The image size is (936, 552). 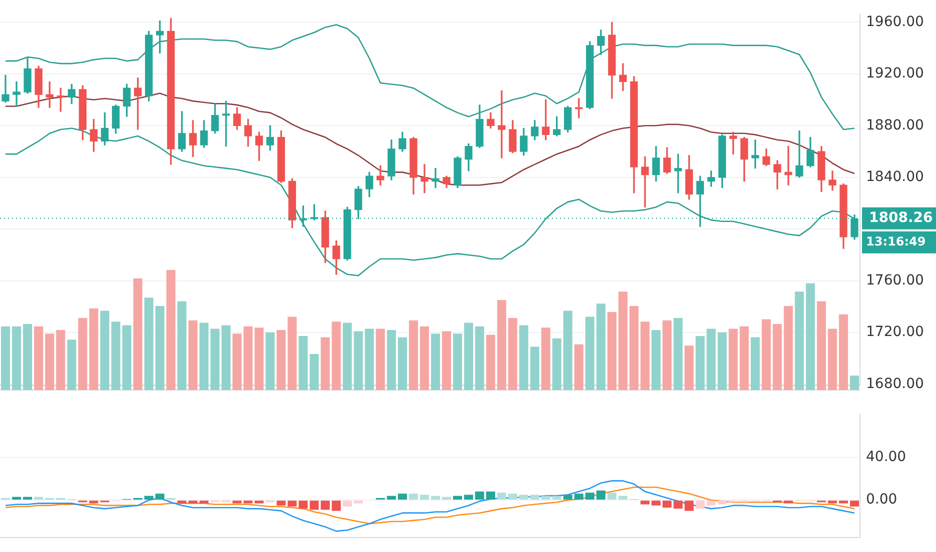 I want to click on ref-line-label: 1808.26, so click(x=901, y=218).